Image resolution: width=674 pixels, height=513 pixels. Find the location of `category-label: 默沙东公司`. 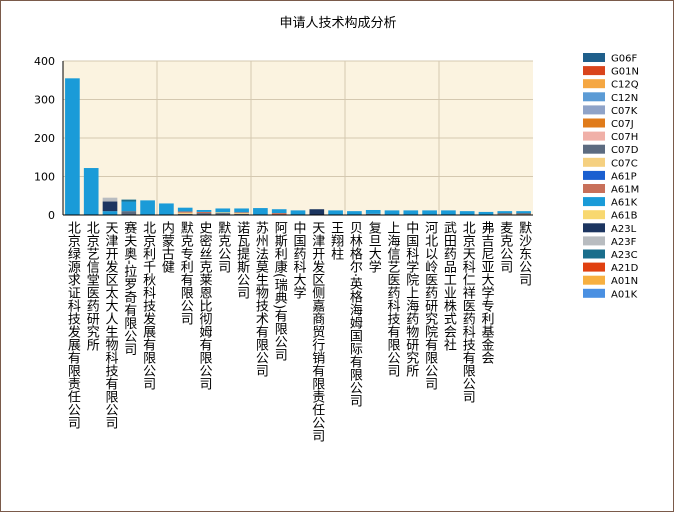

category-label: 默沙东公司 is located at coordinates (524, 253).